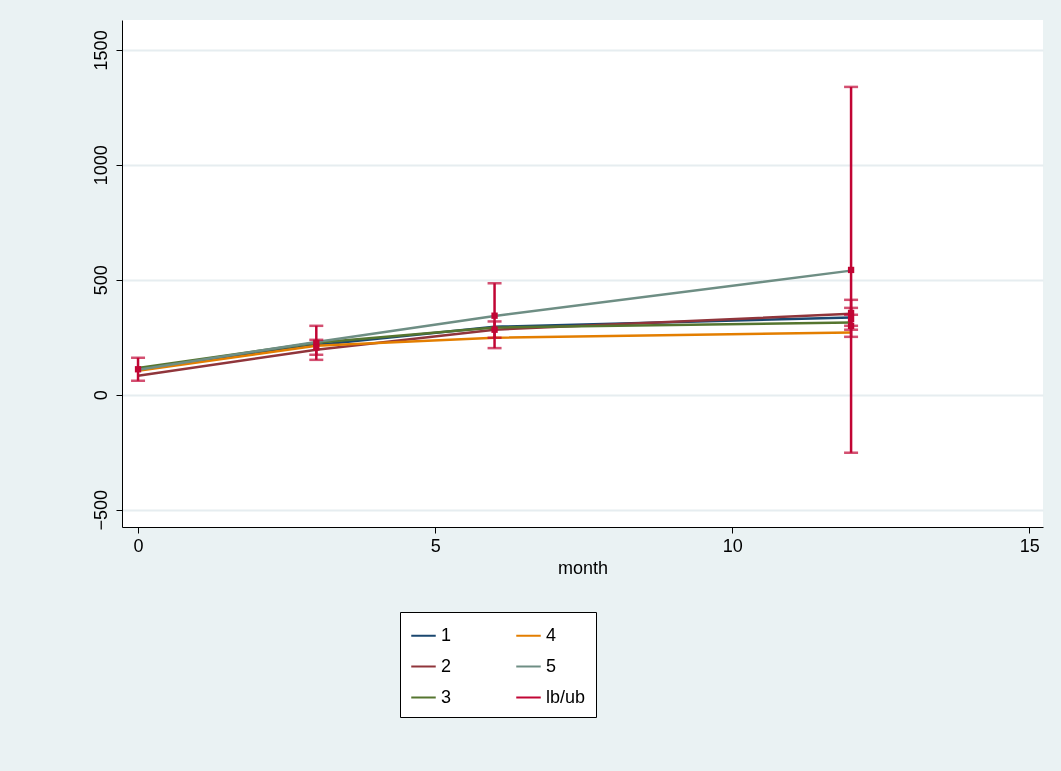 Image resolution: width=1061 pixels, height=771 pixels. Describe the element at coordinates (100, 510) in the screenshot. I see `y-tick-label: −500` at that location.